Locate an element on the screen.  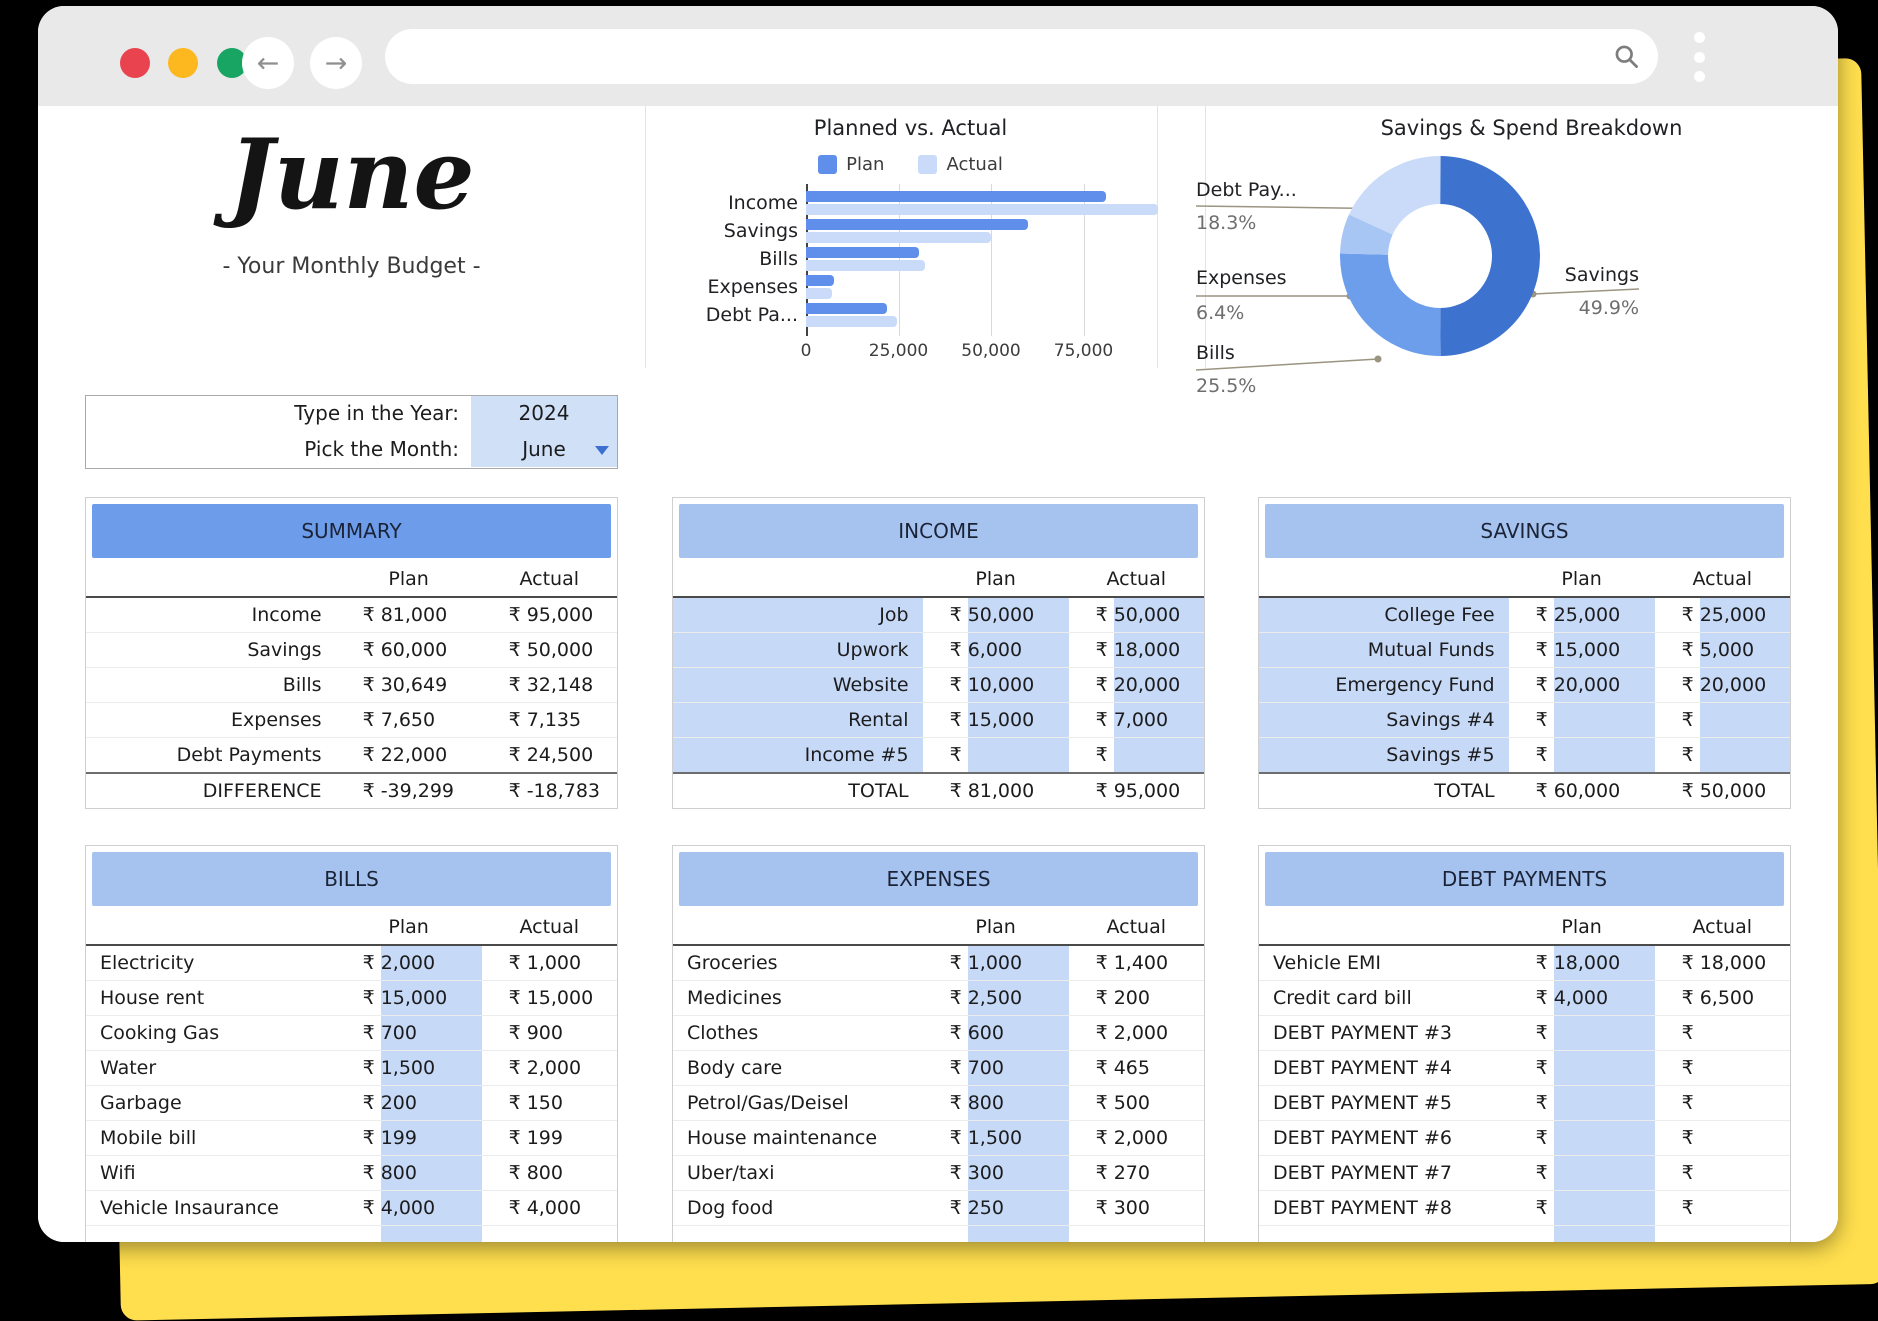
row-label-cell: DEBT PAYMENT #4 is located at coordinates (1362, 1068).